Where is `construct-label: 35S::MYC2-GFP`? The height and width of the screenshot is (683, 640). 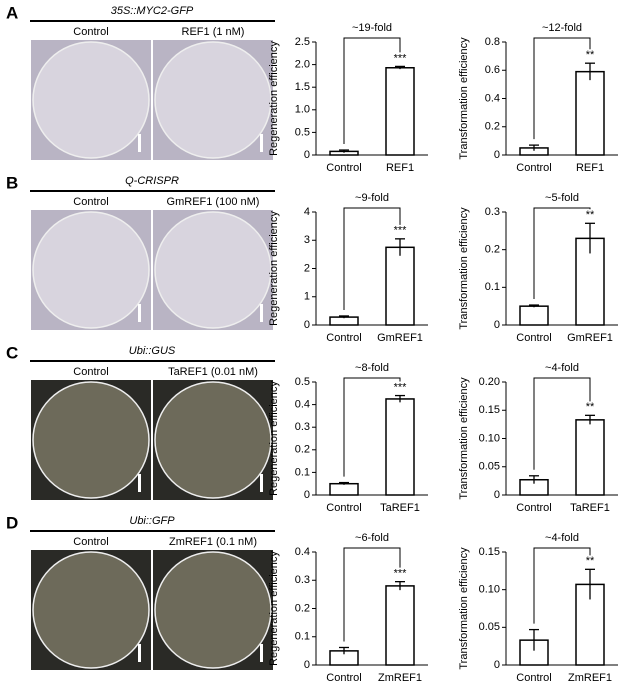 construct-label: 35S::MYC2-GFP is located at coordinates (152, 11).